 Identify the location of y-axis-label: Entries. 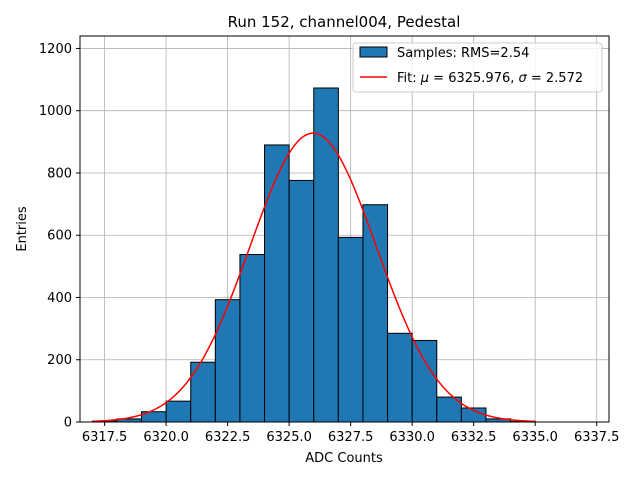
(22, 229).